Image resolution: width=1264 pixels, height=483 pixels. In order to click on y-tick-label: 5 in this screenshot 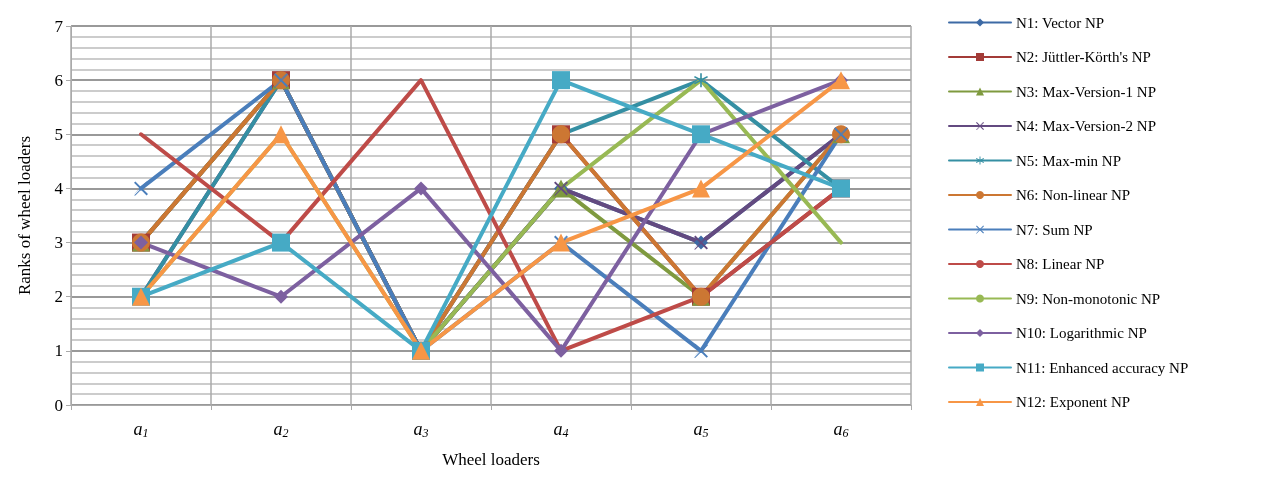, I will do `click(58, 134)`.